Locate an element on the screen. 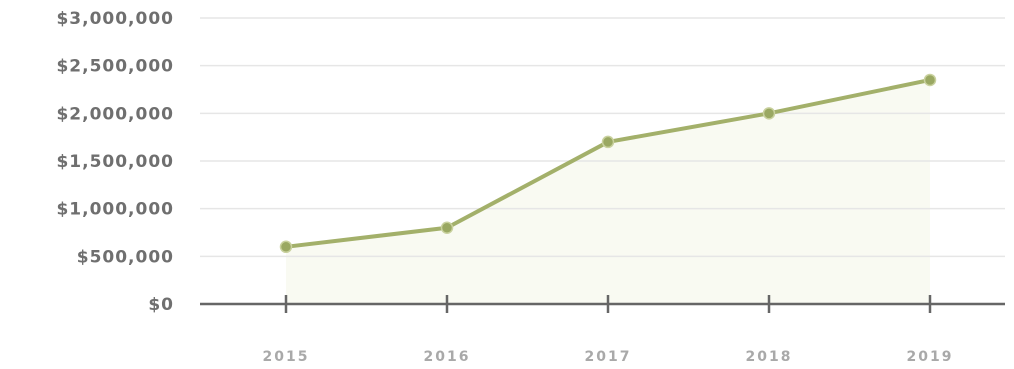 This screenshot has height=369, width=1014. y-tick-label: $500,000 is located at coordinates (125, 257).